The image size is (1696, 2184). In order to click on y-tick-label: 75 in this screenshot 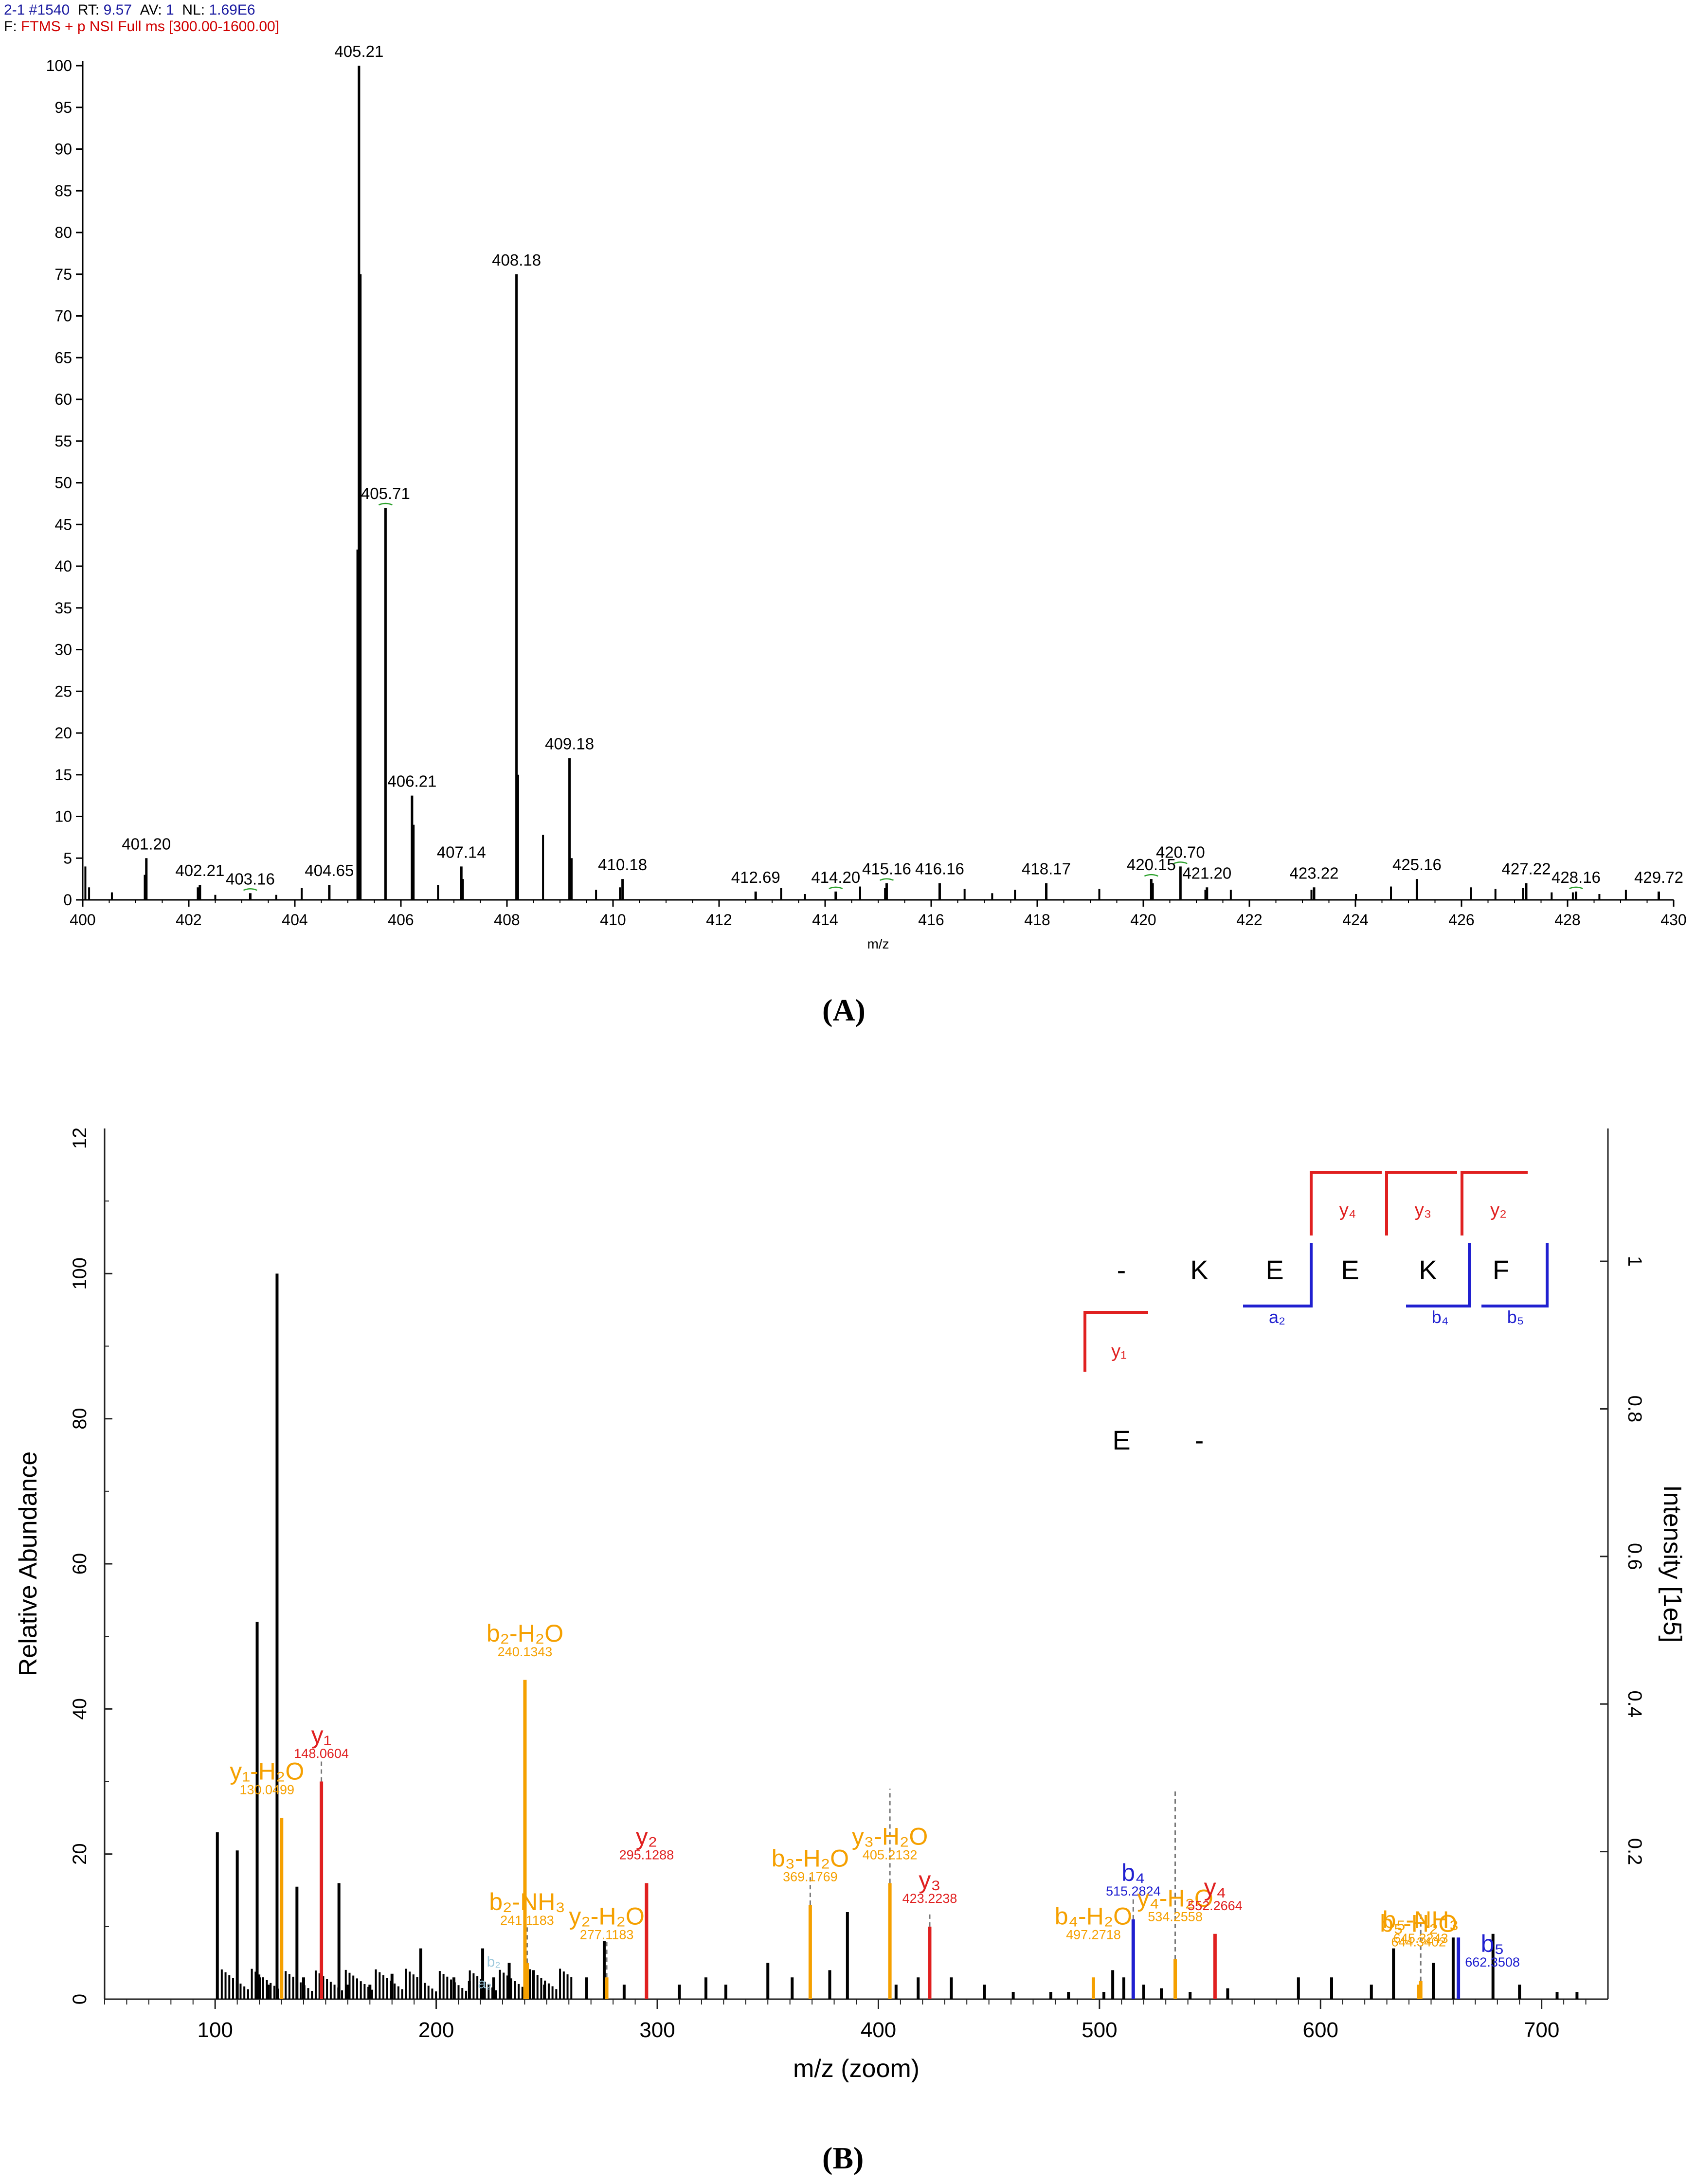, I will do `click(63, 274)`.